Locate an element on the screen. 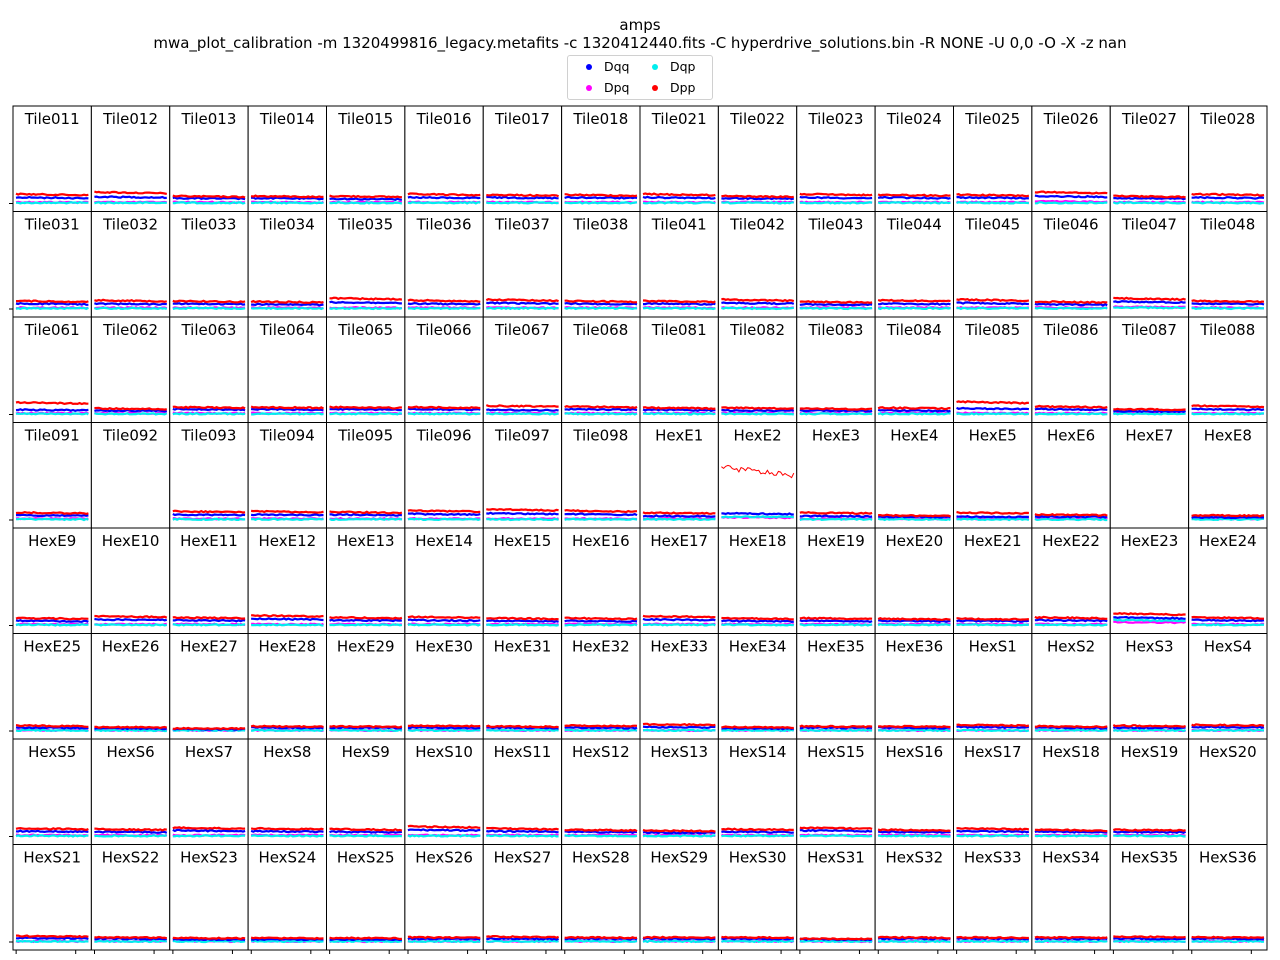 Image resolution: width=1280 pixels, height=960 pixels. panel-tile013: Tile013 is located at coordinates (209, 158).